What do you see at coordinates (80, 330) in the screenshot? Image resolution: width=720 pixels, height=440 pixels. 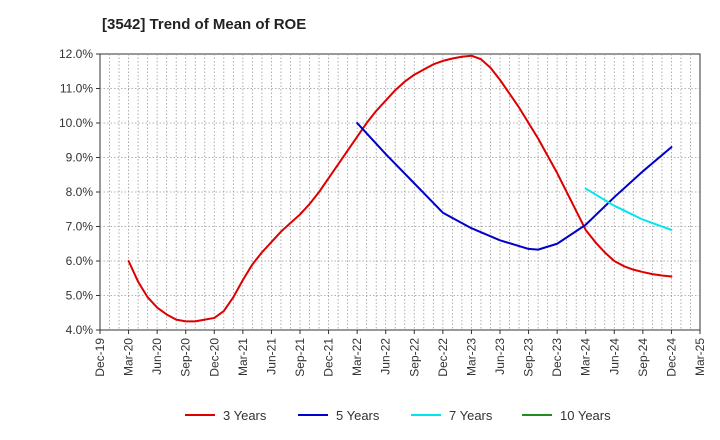 I see `y-tick-label: 4.0%` at bounding box center [80, 330].